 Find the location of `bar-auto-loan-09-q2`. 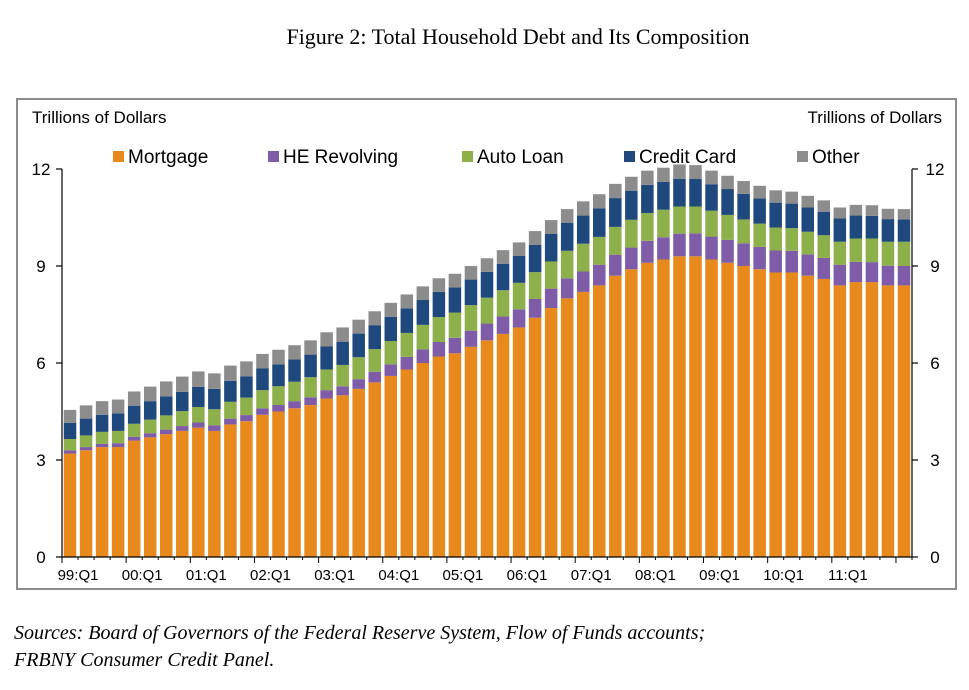

bar-auto-loan-09-q2 is located at coordinates (727, 227).